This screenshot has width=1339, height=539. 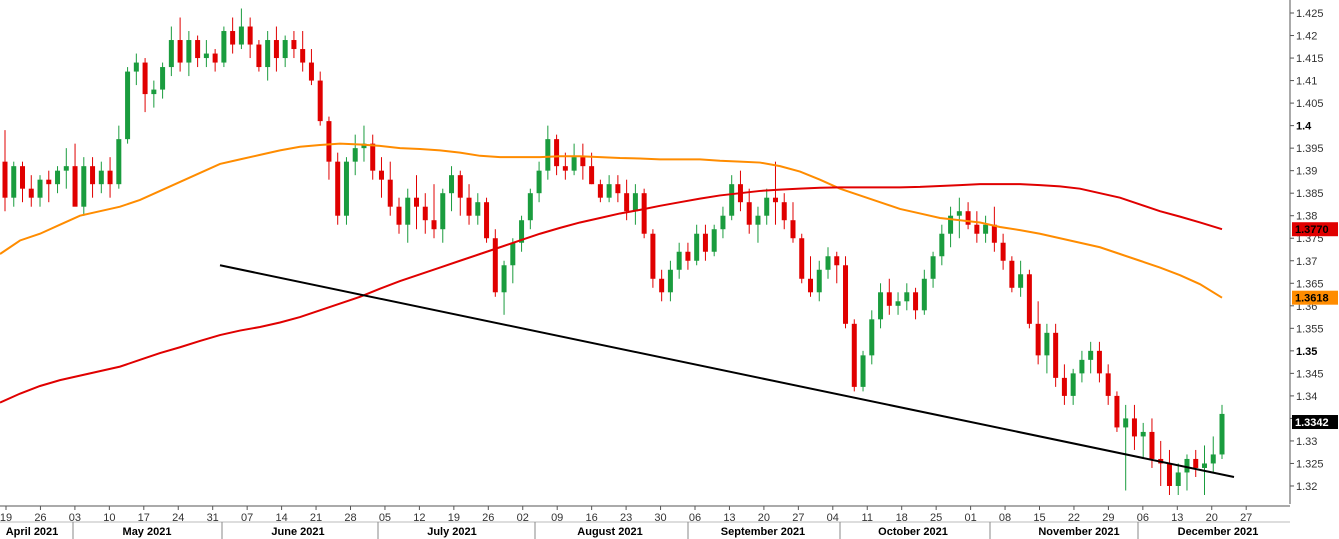 What do you see at coordinates (1218, 532) in the screenshot?
I see `month-label: December 2021` at bounding box center [1218, 532].